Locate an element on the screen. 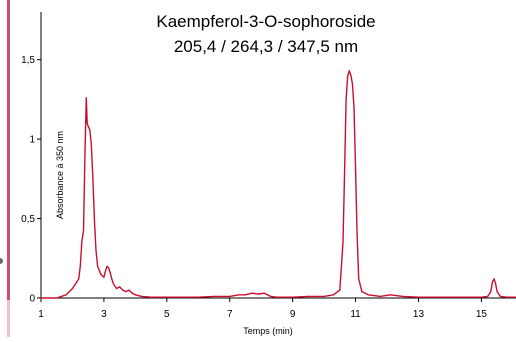  x-tick-label: 13 is located at coordinates (419, 314).